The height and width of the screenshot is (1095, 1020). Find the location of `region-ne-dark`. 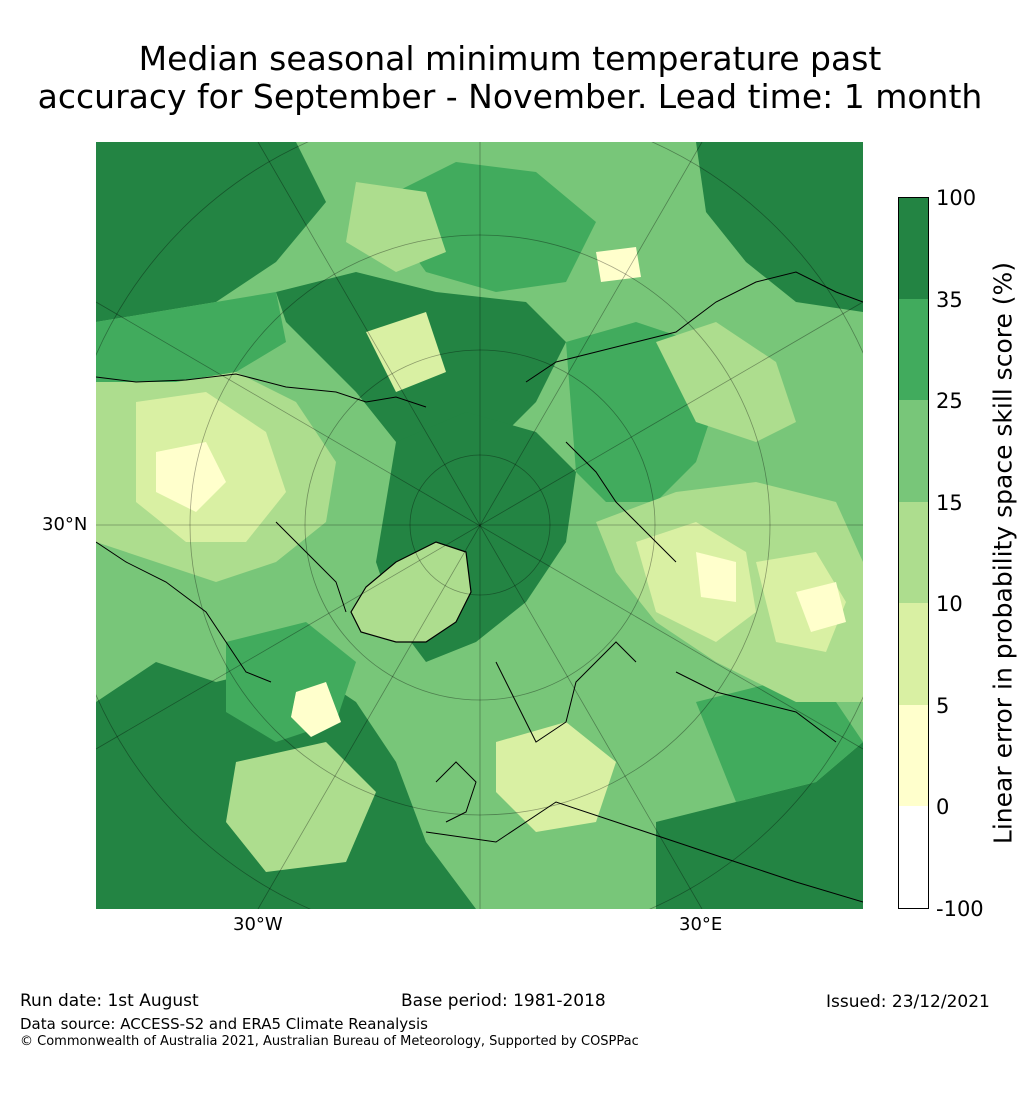

region-ne-dark is located at coordinates (779, 227).